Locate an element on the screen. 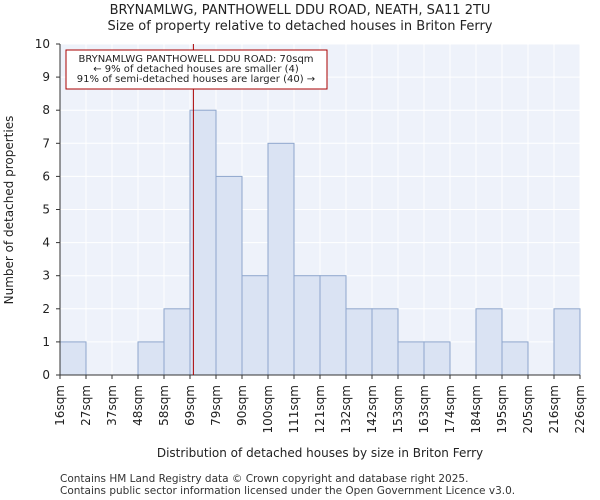  y-tick-label: 10 is located at coordinates (42, 44).